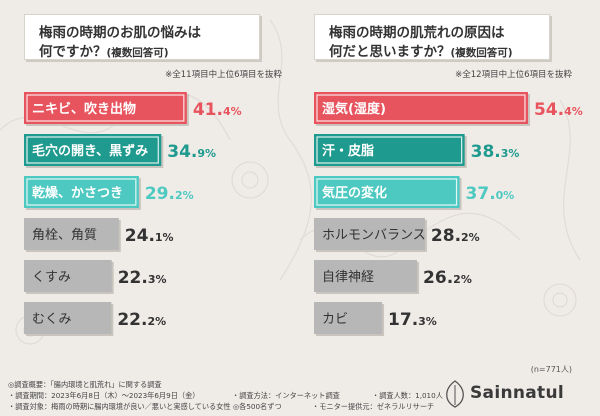  Describe the element at coordinates (517, 393) in the screenshot. I see `brand-name: Sainnatul` at that location.